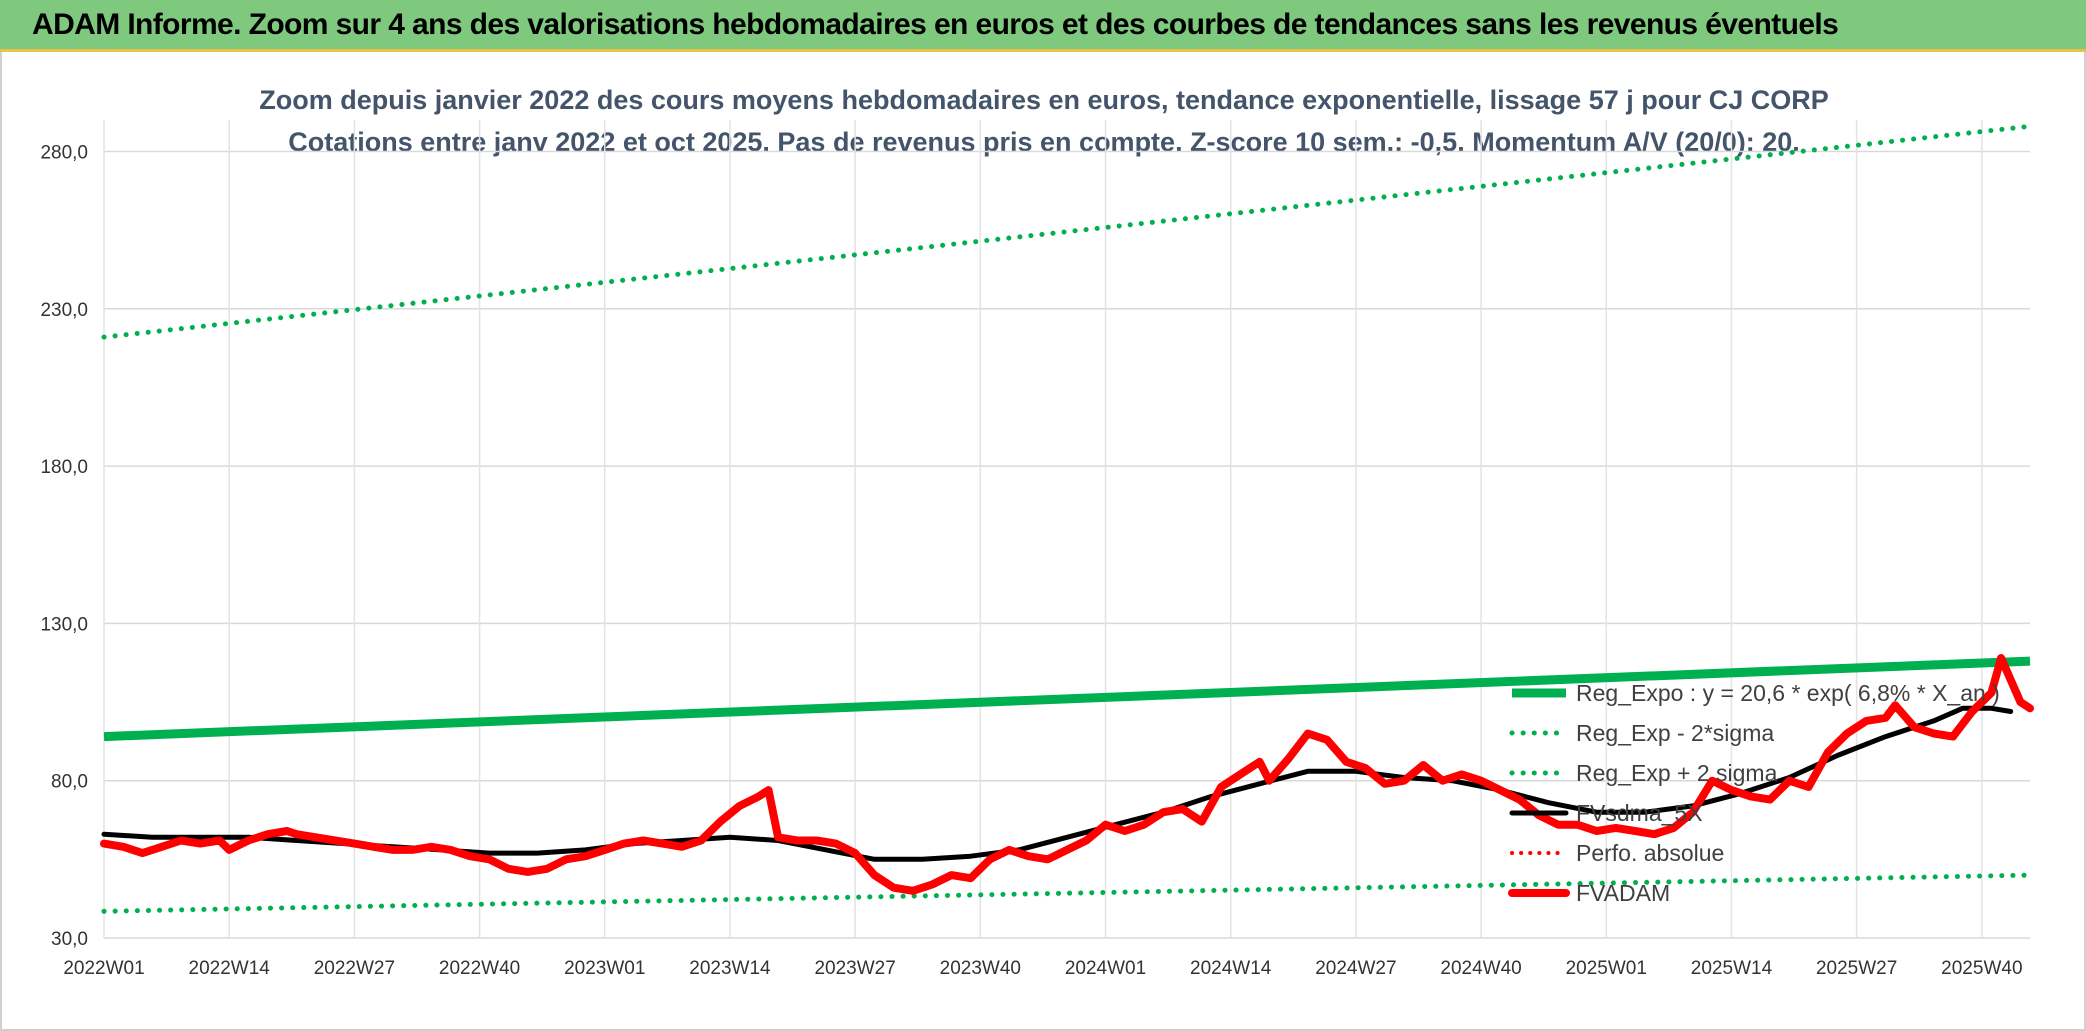 The width and height of the screenshot is (2086, 1031). Describe the element at coordinates (64, 624) in the screenshot. I see `y-tick-label: 130,0` at that location.